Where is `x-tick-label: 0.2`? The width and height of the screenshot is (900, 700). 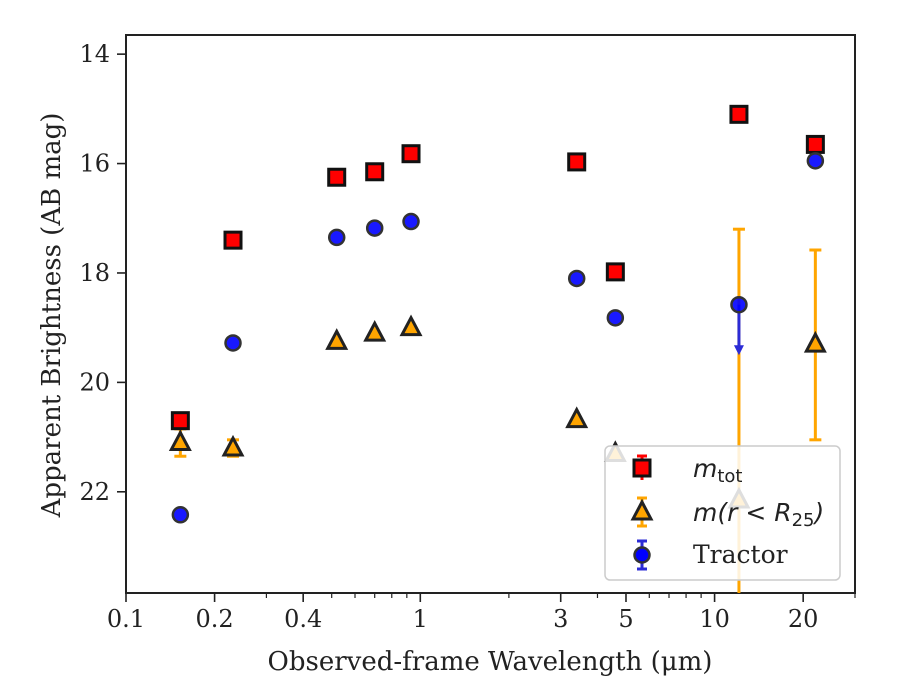
x-tick-label: 0.2 is located at coordinates (215, 619).